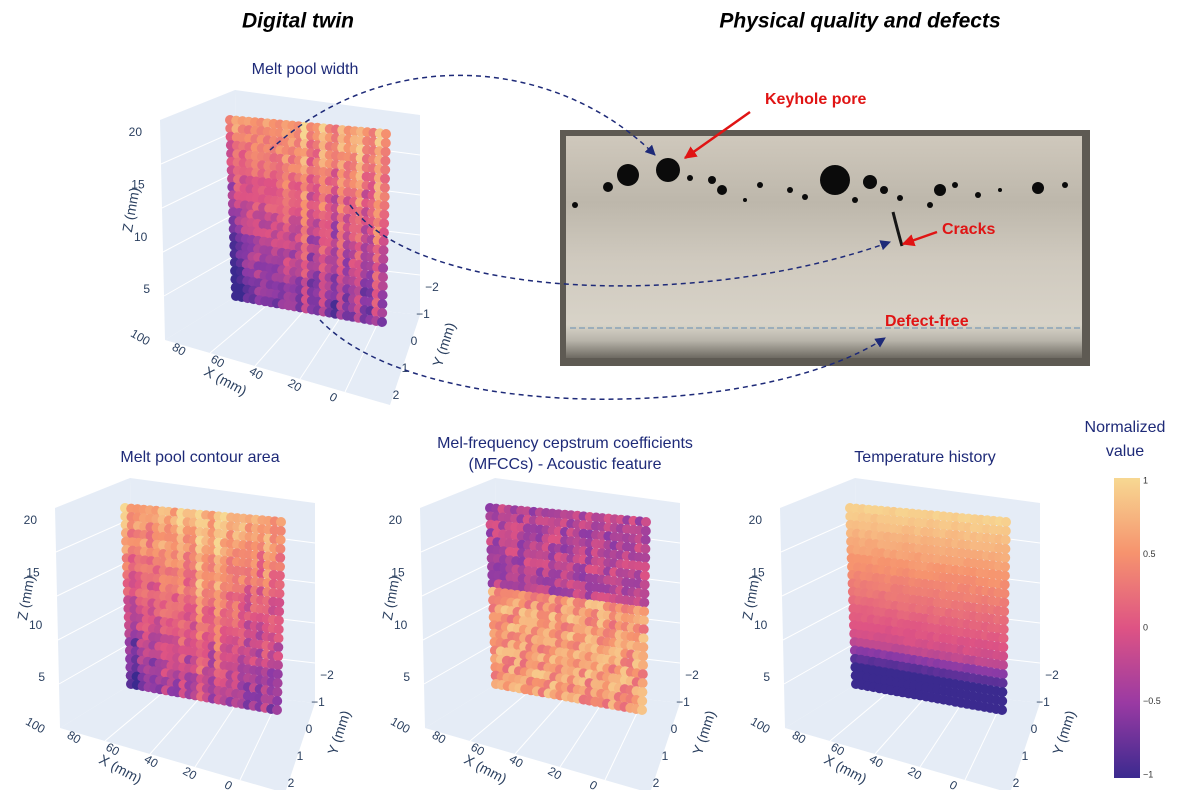  What do you see at coordinates (1034, 729) in the screenshot?
I see `y-tick-label: 0` at bounding box center [1034, 729].